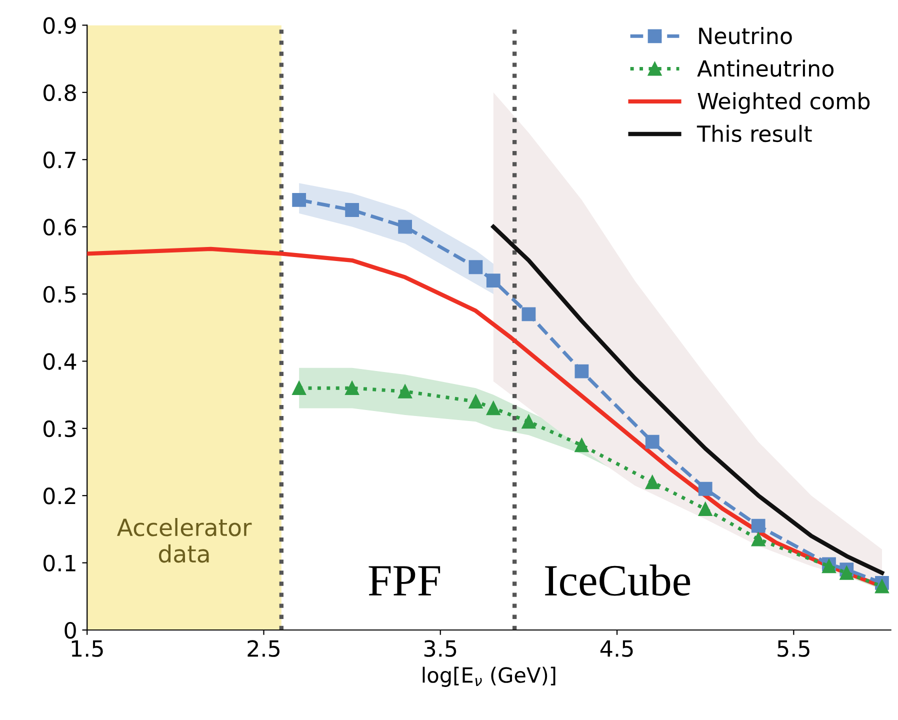  What do you see at coordinates (60, 496) in the screenshot?
I see `y-tick-label: 0.2` at bounding box center [60, 496].